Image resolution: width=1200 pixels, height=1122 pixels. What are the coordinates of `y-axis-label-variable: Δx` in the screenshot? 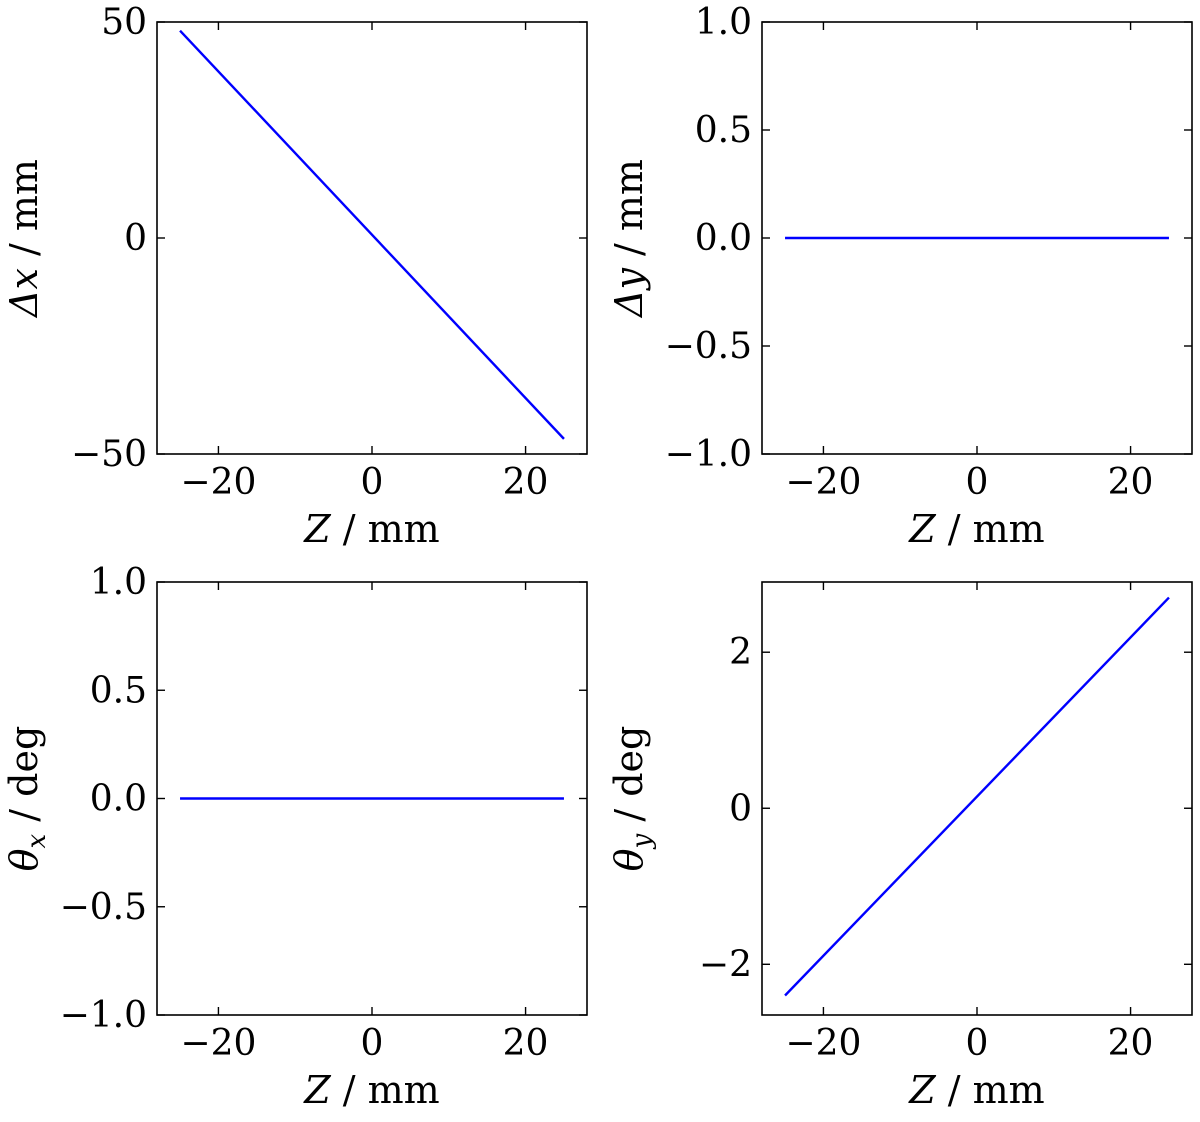 It's located at (24, 293).